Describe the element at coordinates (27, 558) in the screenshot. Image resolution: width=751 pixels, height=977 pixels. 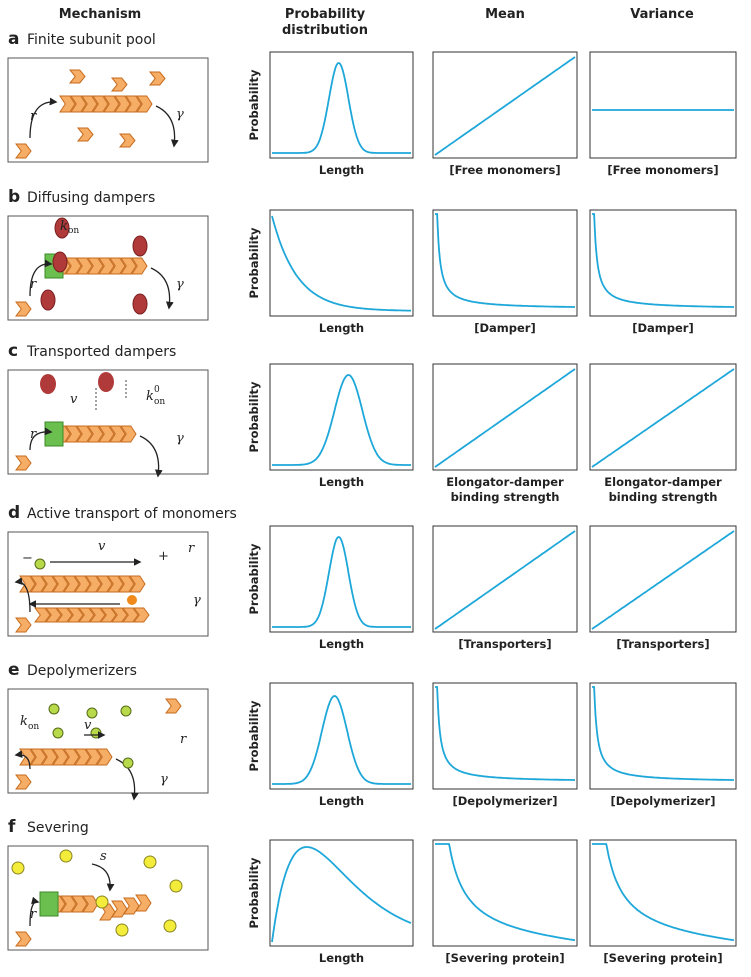
I see `symbol: −` at that location.